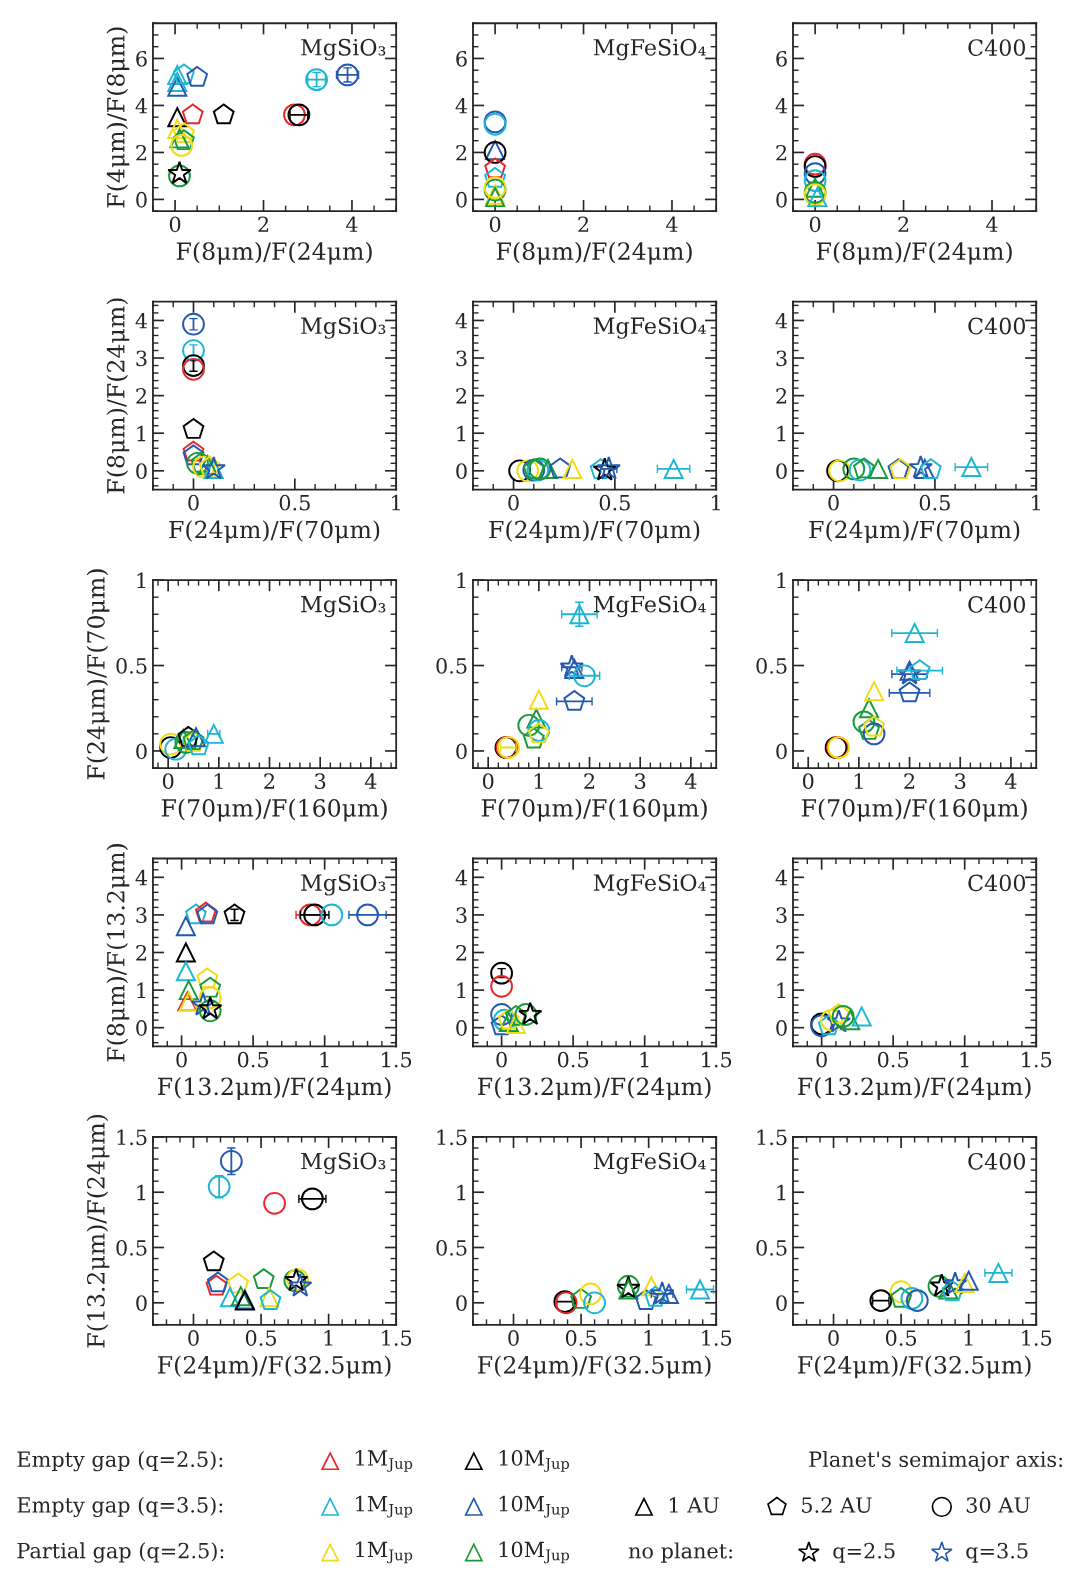  I want to click on y-axis-title: F(24μm)/F(70μm), so click(98, 674).